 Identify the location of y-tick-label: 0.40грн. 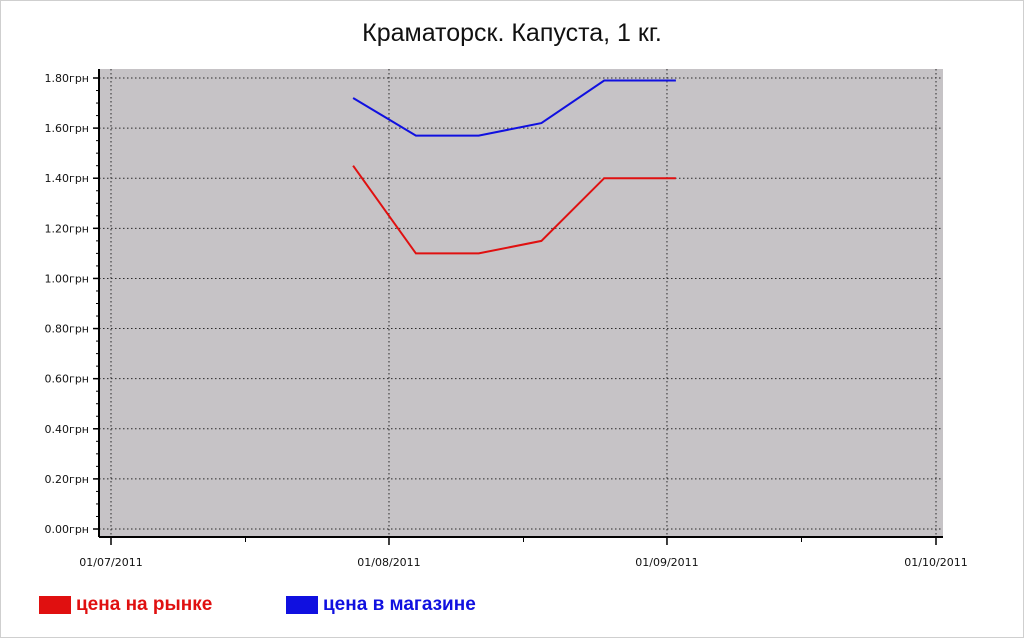
(67, 429).